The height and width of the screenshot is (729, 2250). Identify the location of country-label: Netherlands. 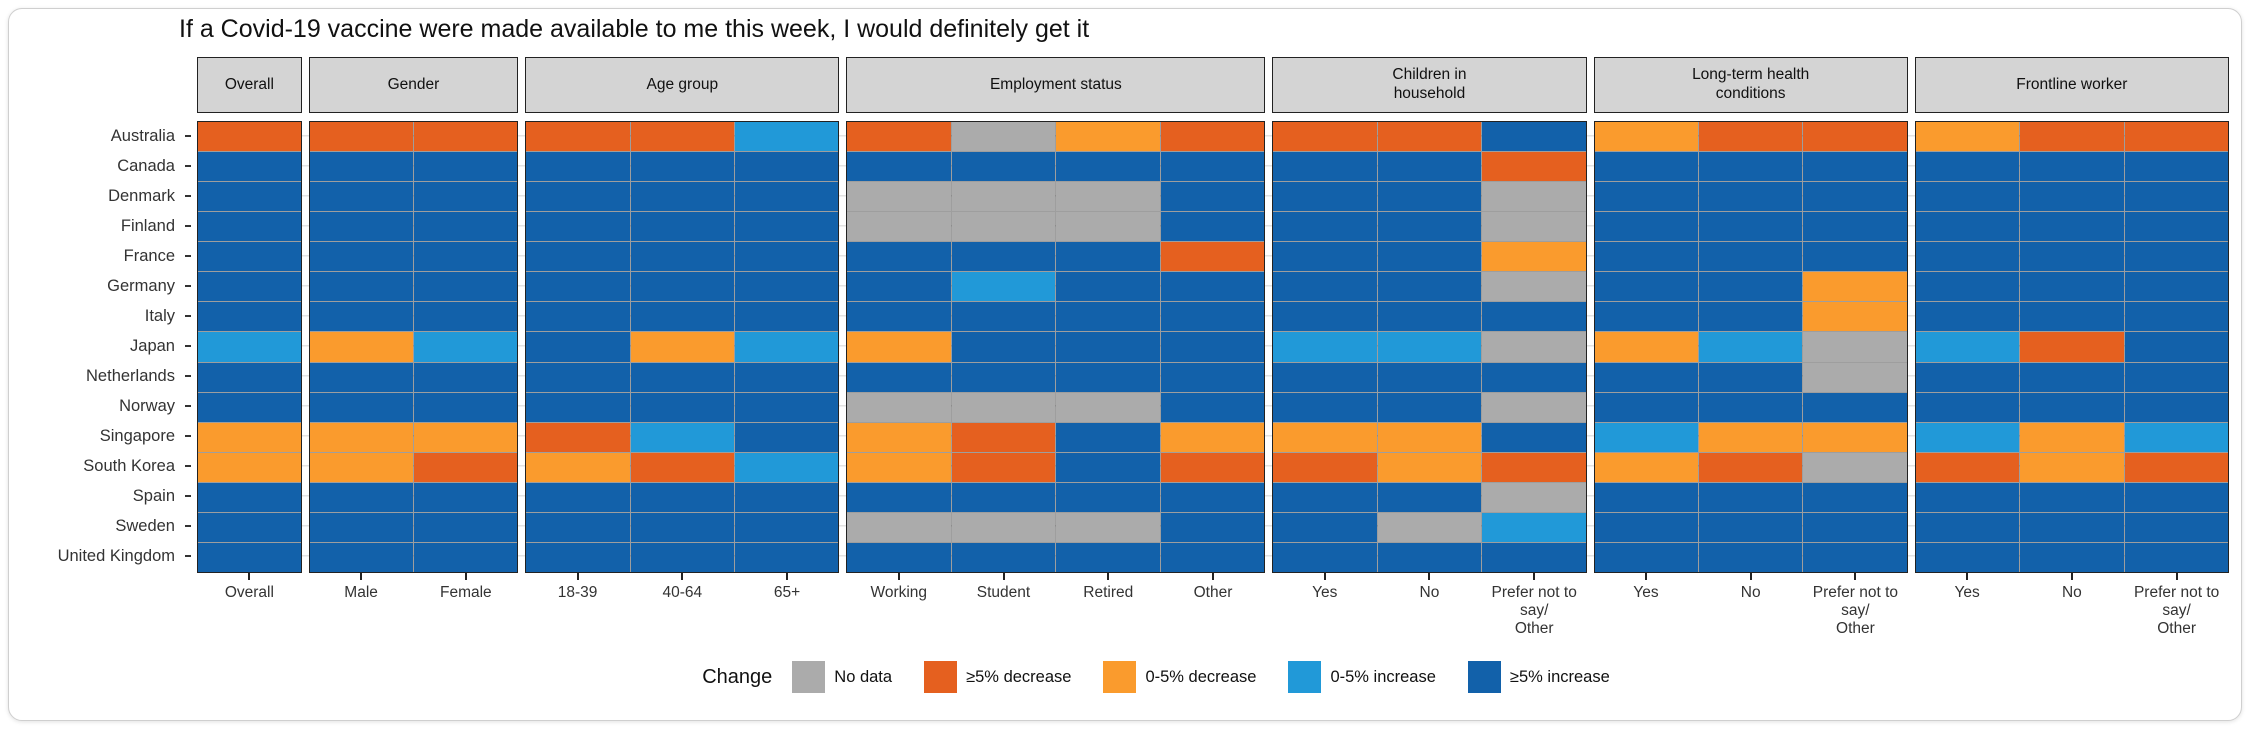
(130, 375).